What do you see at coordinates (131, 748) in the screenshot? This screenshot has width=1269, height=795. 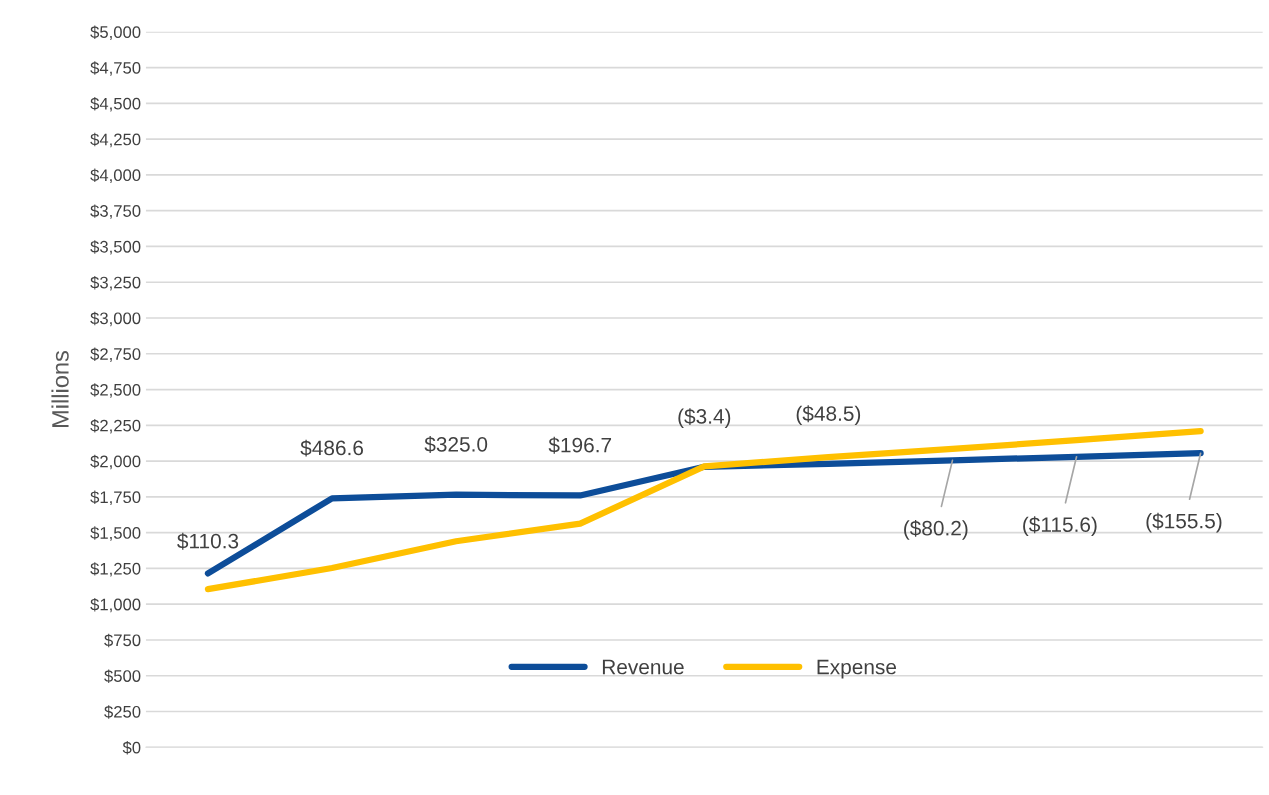 I see `y-tick-label: $0` at bounding box center [131, 748].